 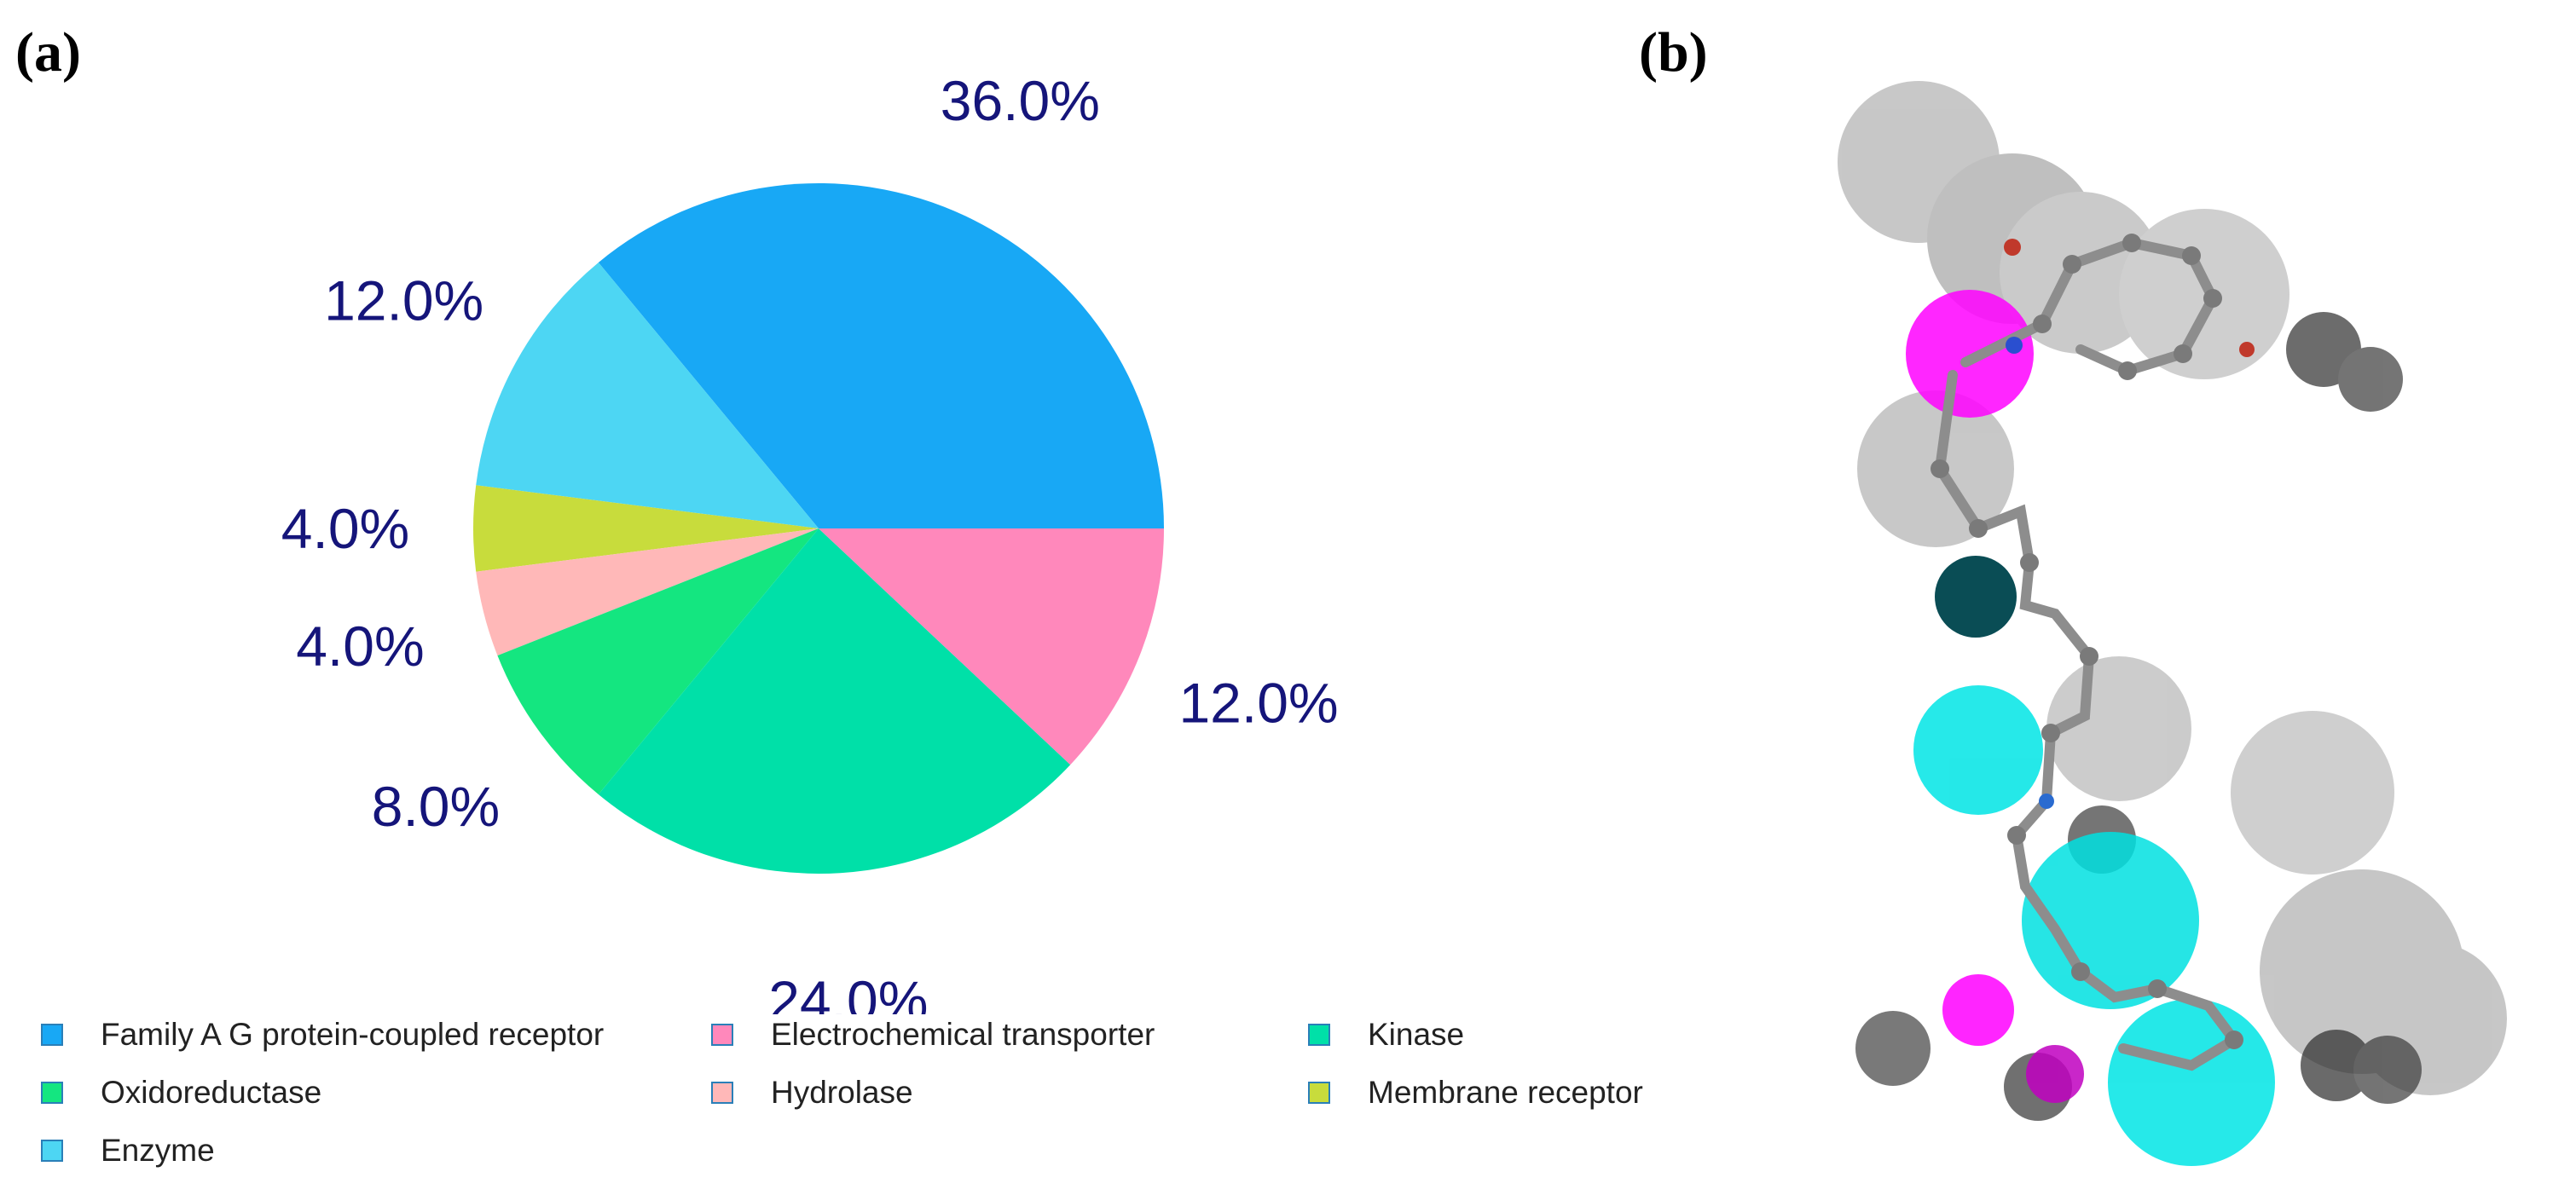 I want to click on panel-label-b: (b), so click(x=1673, y=52).